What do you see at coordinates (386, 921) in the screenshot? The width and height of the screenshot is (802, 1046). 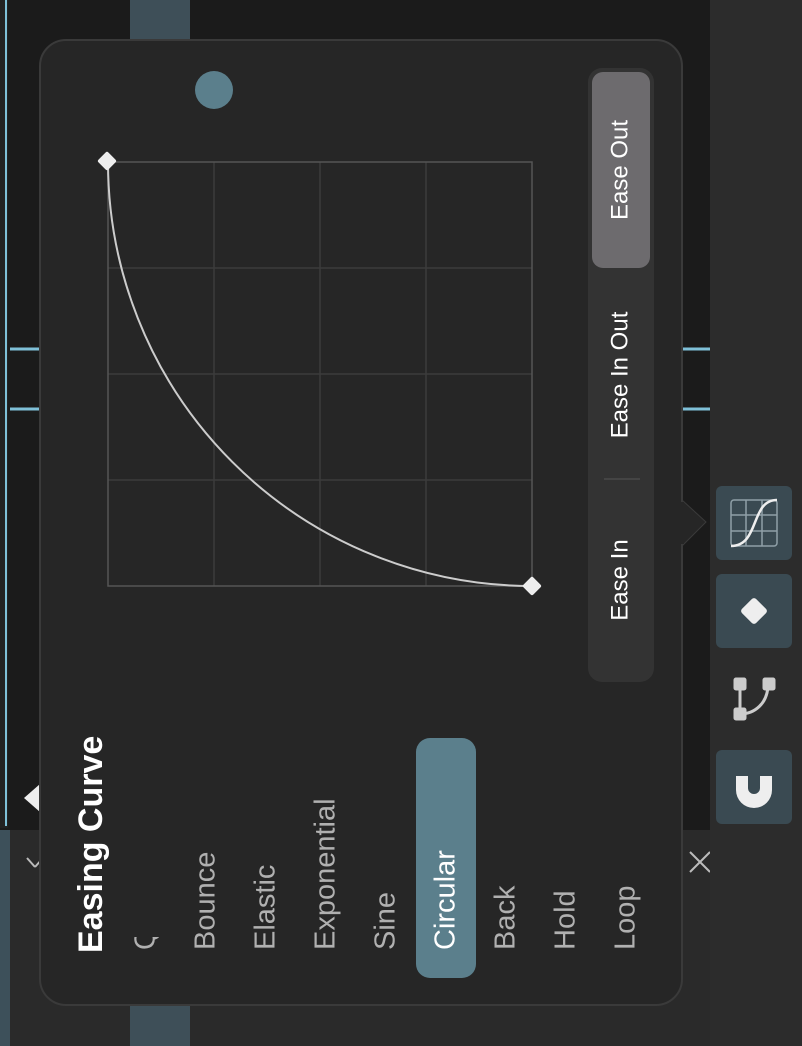 I see `curve-type-option: Sine` at bounding box center [386, 921].